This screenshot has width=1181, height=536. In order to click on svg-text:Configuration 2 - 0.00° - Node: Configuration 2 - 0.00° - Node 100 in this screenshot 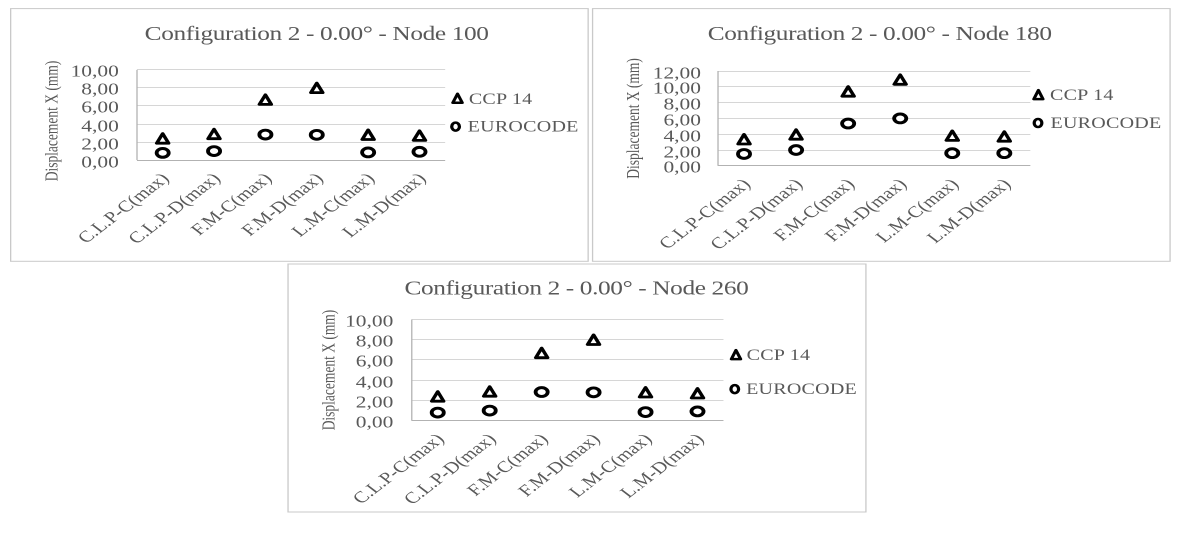, I will do `click(317, 34)`.